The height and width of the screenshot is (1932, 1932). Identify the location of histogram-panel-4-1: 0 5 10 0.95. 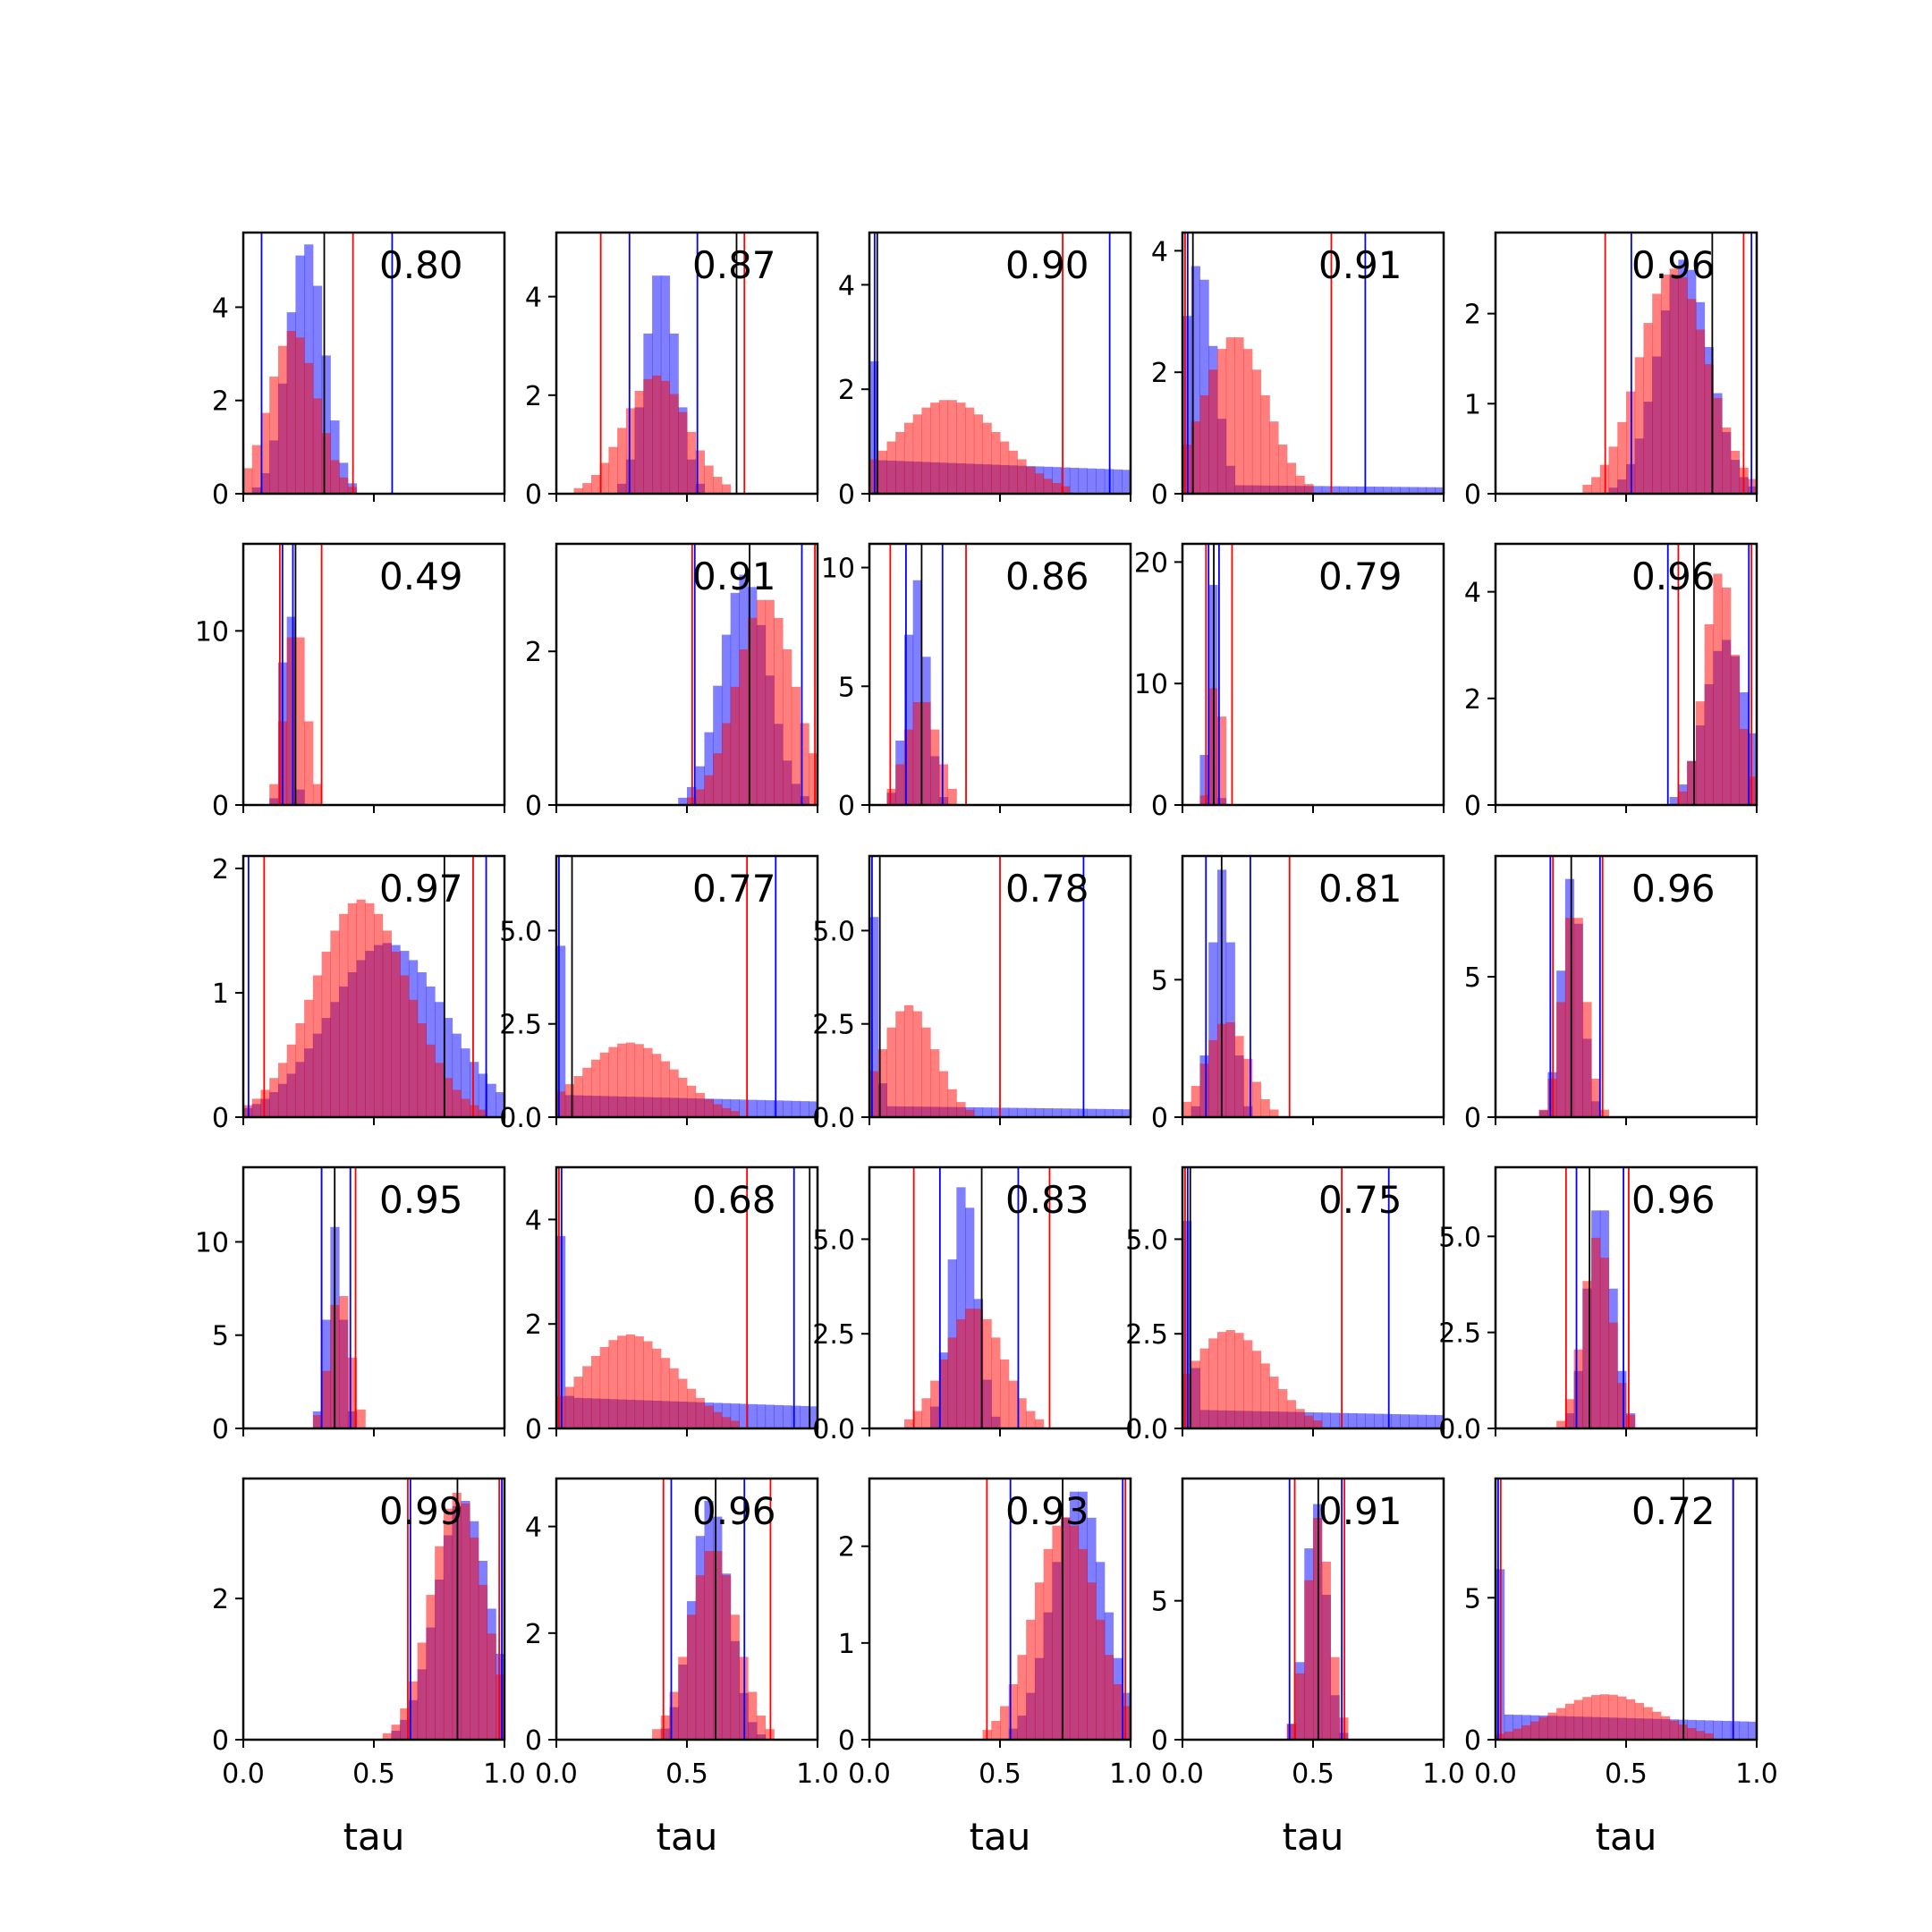
(350, 1305).